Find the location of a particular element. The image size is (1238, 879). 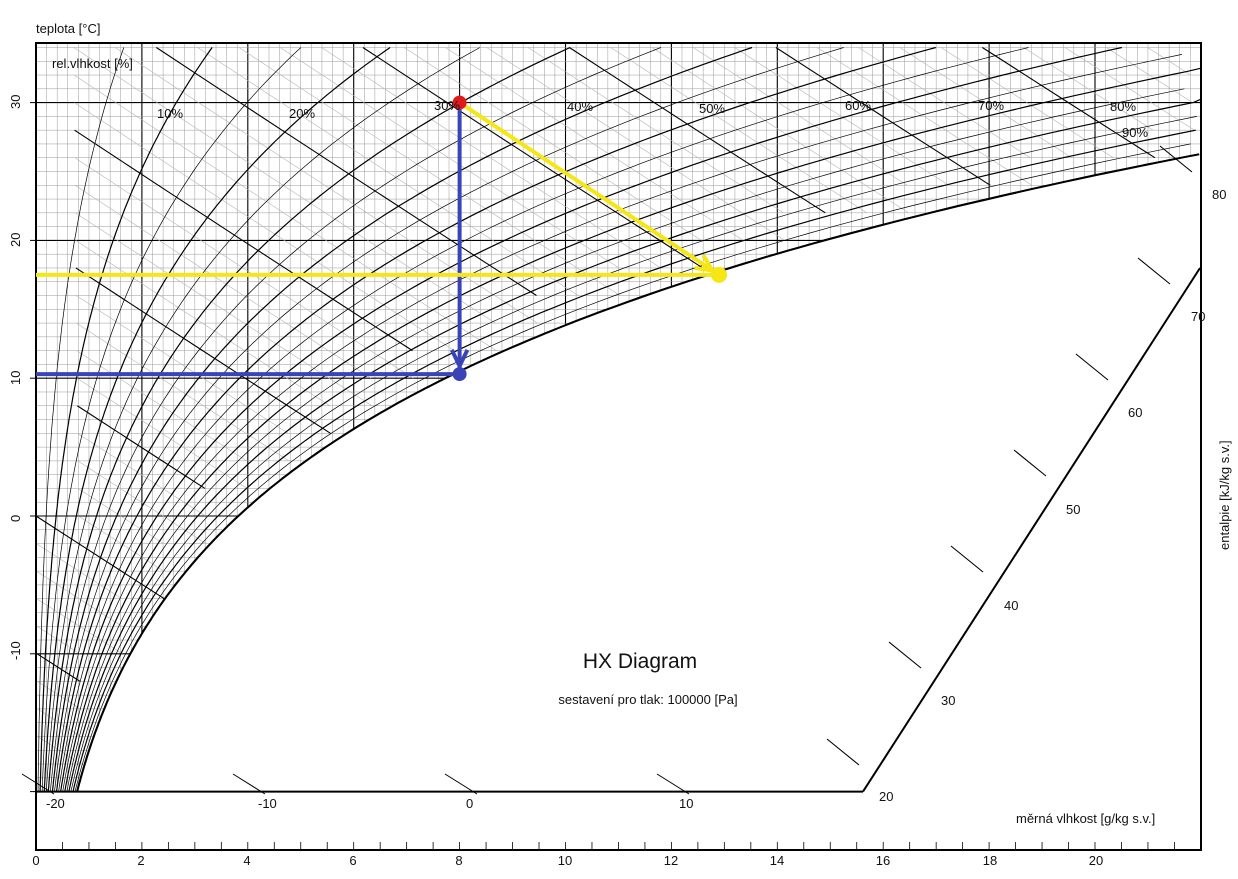

temp-tick-label: -10 is located at coordinates (15, 650).